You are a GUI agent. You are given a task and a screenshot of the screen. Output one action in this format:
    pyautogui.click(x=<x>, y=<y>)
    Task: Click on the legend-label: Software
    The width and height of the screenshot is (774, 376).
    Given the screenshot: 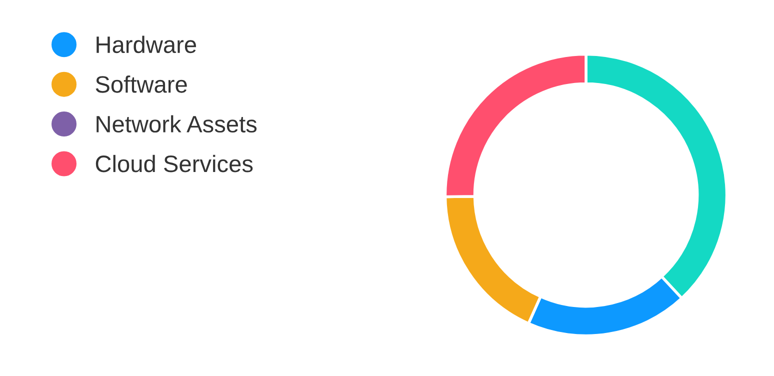 What is the action you would take?
    pyautogui.click(x=141, y=84)
    